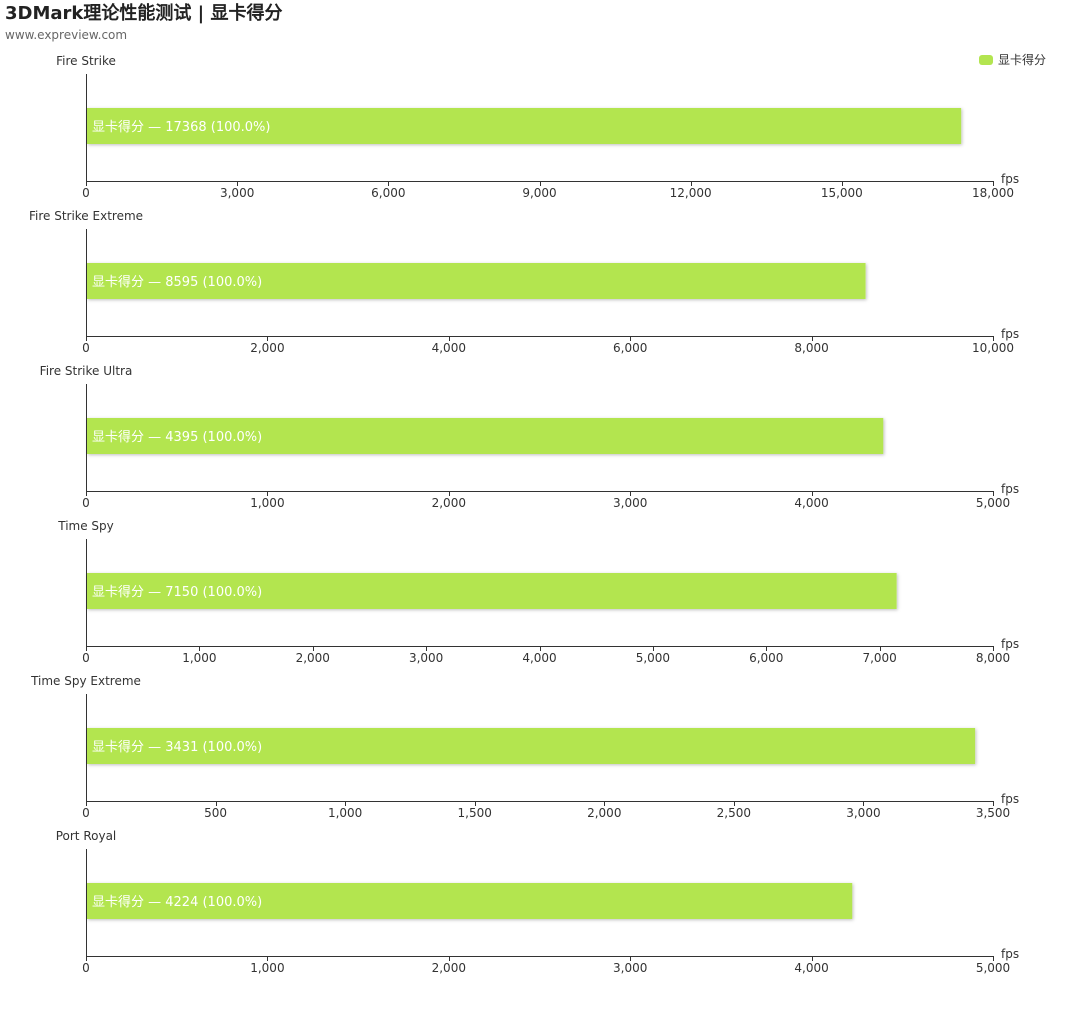  What do you see at coordinates (691, 193) in the screenshot?
I see `x-tick-label: 12,000` at bounding box center [691, 193].